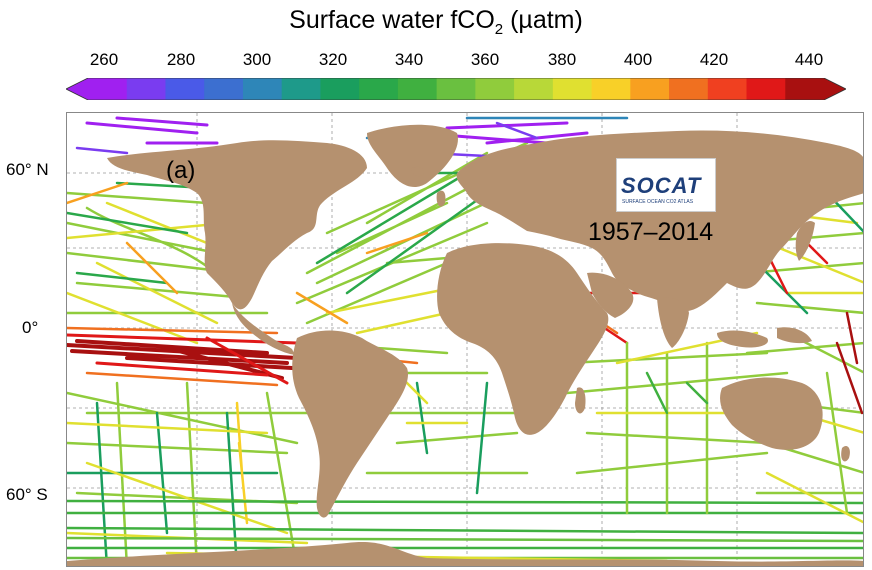 This screenshot has height=570, width=872. What do you see at coordinates (104, 59) in the screenshot?
I see `colorbar-tick: 260` at bounding box center [104, 59].